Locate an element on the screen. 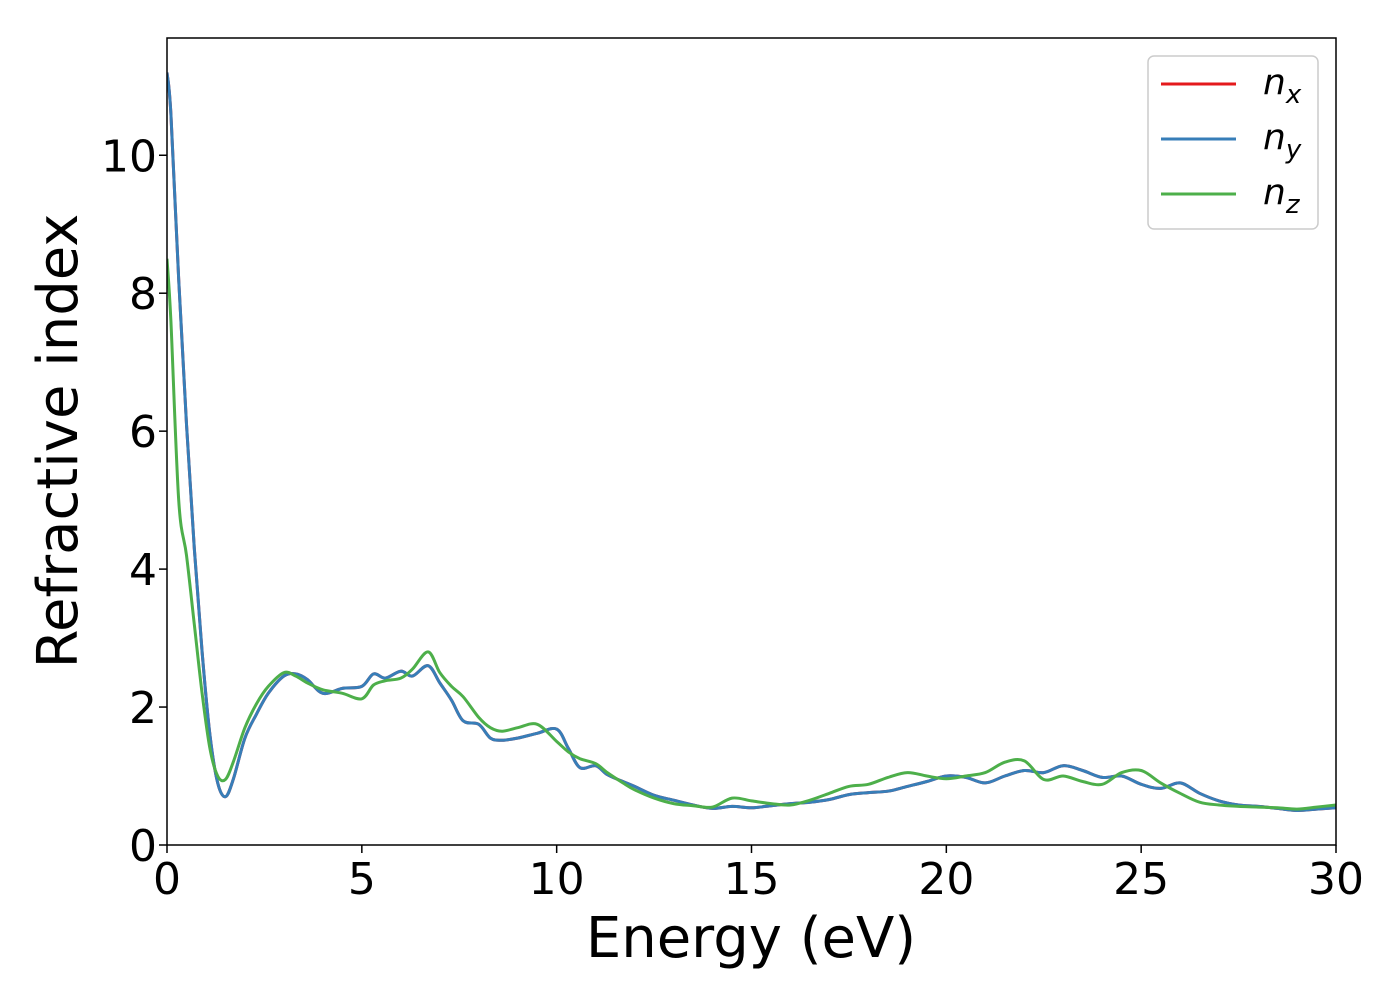  x-tick-label: 0 is located at coordinates (167, 879).